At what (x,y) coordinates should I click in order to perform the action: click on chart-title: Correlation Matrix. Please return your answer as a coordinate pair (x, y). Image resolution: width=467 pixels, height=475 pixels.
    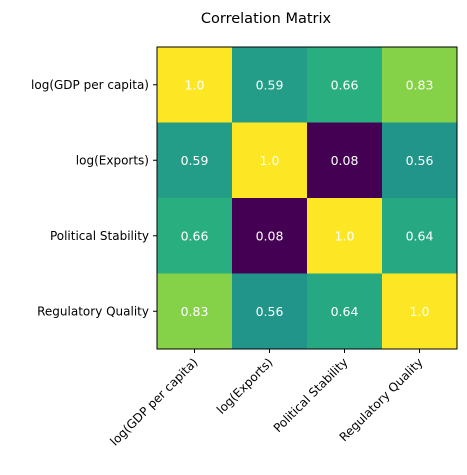
    Looking at the image, I should click on (266, 19).